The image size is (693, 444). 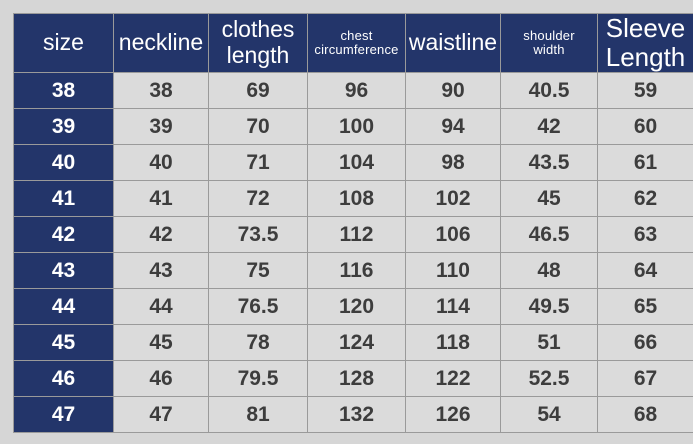 What do you see at coordinates (549, 127) in the screenshot?
I see `cell-shoulder_width: 42` at bounding box center [549, 127].